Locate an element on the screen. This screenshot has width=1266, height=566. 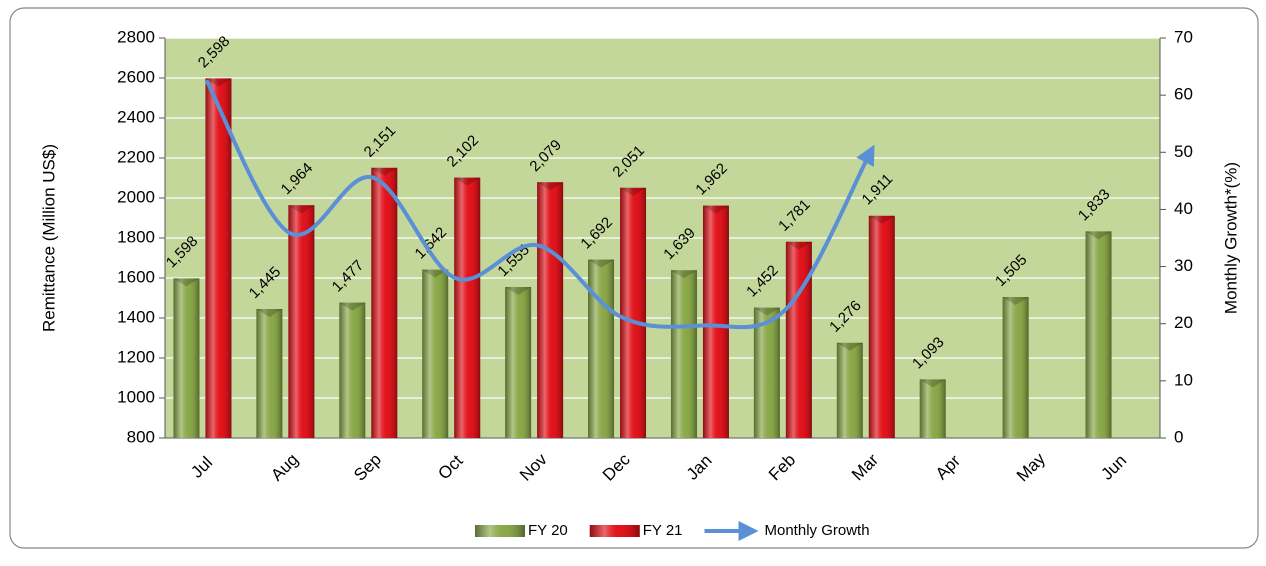
y2-tick-label: 60 is located at coordinates (1183, 94).